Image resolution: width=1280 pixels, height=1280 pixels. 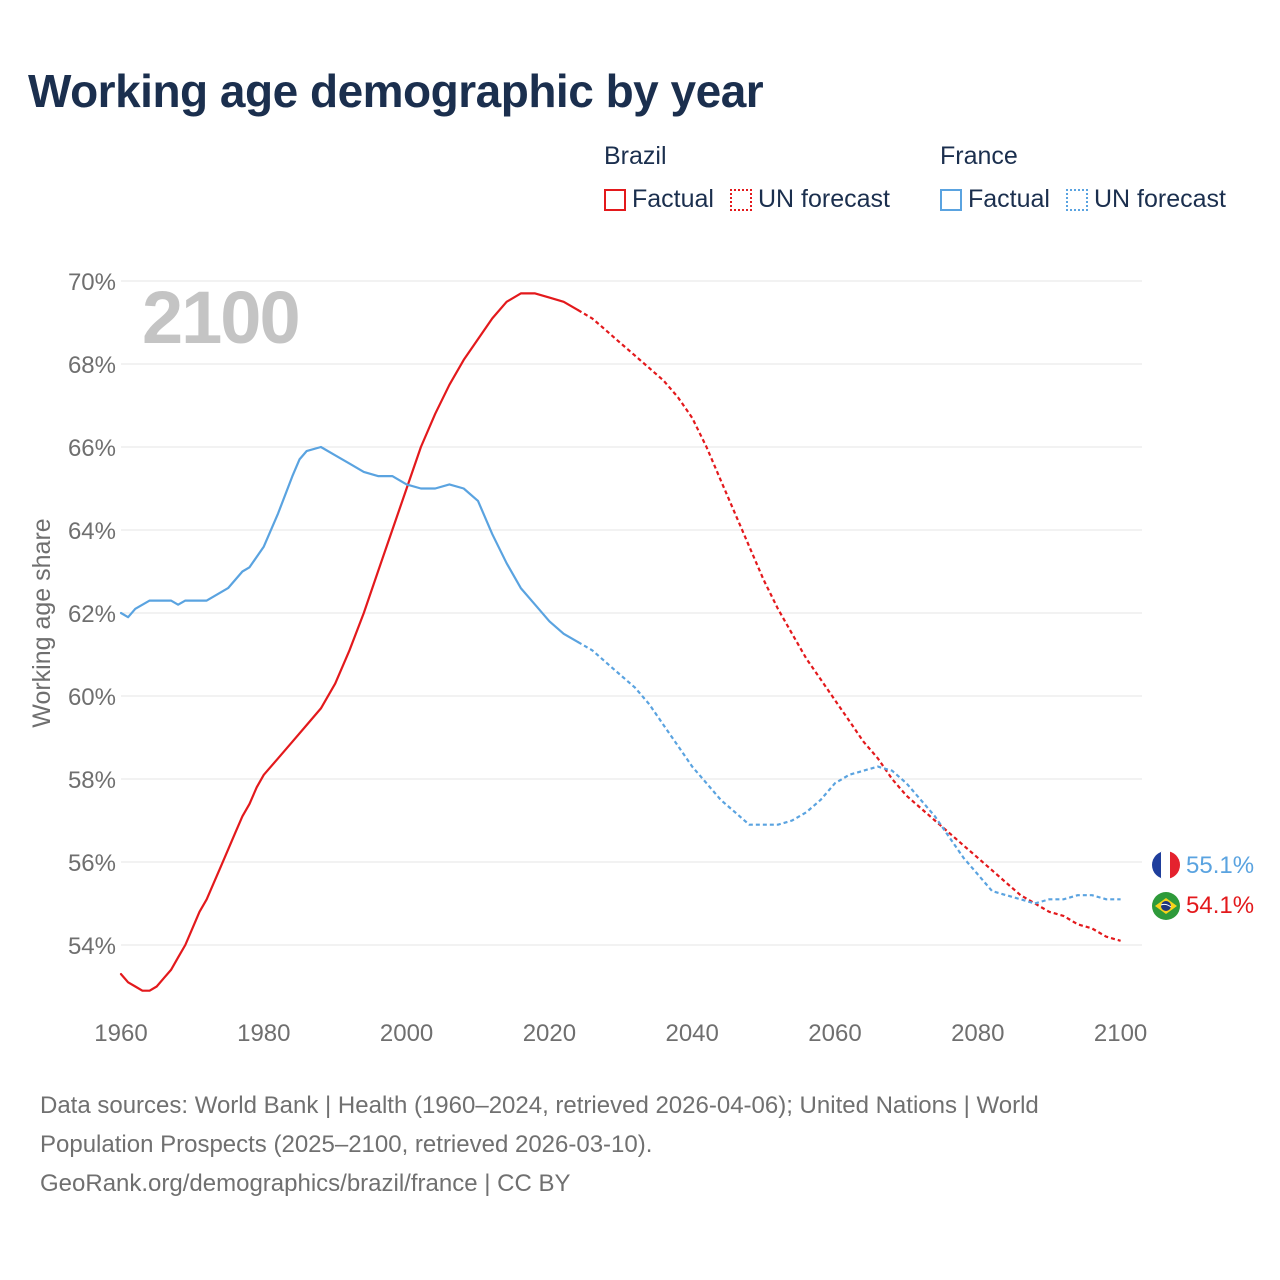 I want to click on y-tick-label: 58%, so click(x=92, y=780).